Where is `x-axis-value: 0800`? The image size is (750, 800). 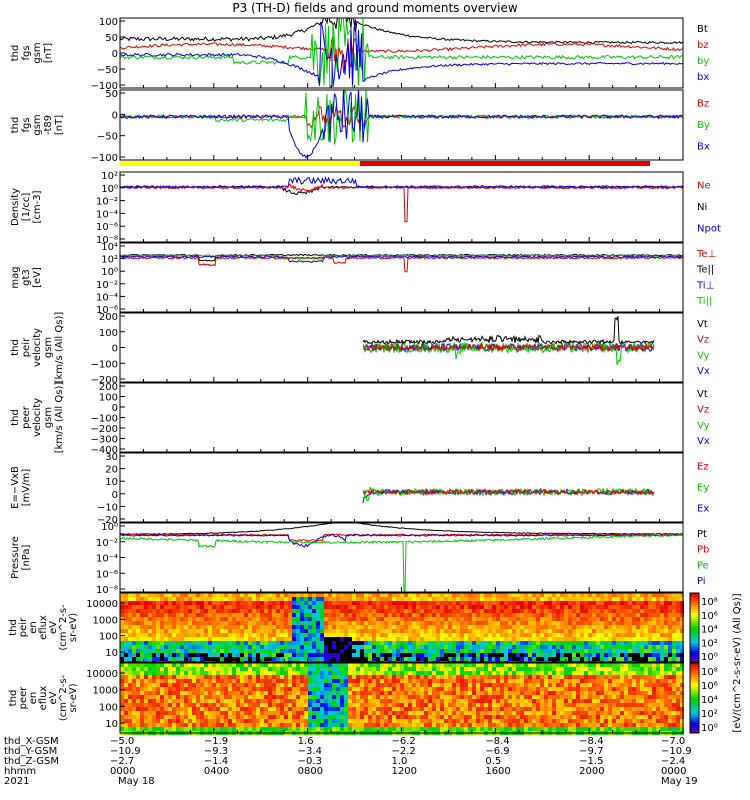 x-axis-value: 0800 is located at coordinates (310, 771).